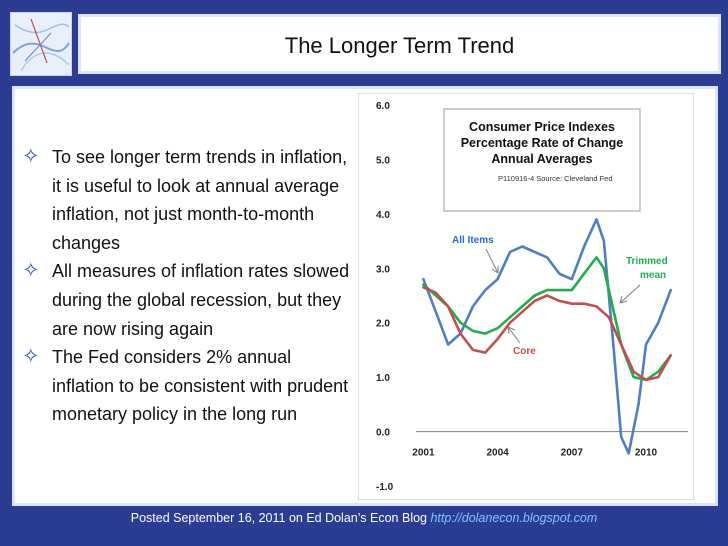  What do you see at coordinates (647, 261) in the screenshot?
I see `annotation-trimmed: Trimmed` at bounding box center [647, 261].